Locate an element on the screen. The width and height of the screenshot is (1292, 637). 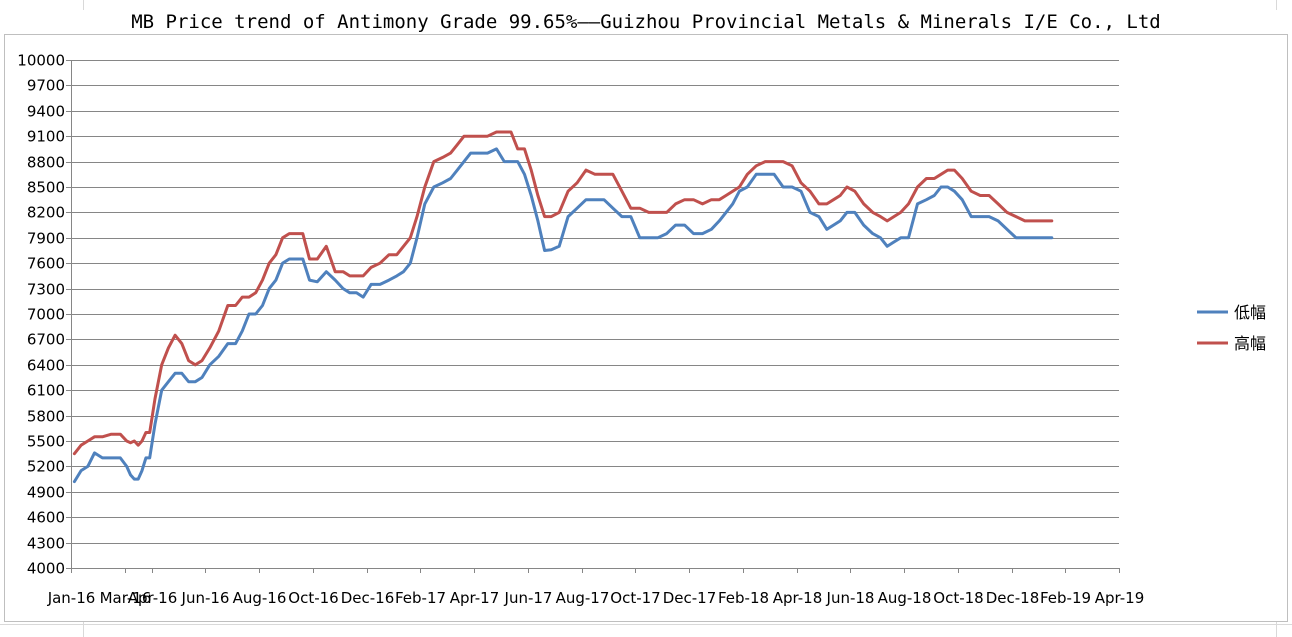
x-tick-label: Apr-17 is located at coordinates (475, 598).